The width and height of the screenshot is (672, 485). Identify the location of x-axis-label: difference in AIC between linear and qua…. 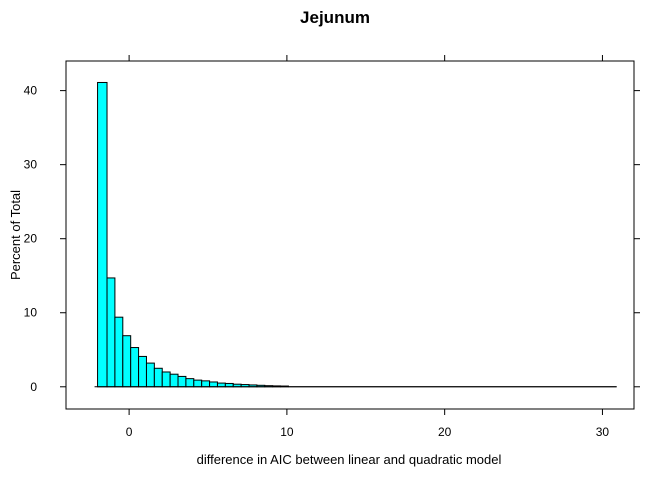
(349, 459).